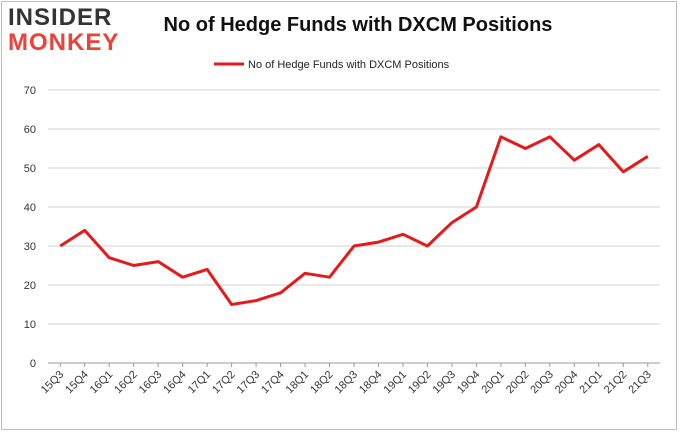 Image resolution: width=680 pixels, height=433 pixels. I want to click on y-tick-label: 10, so click(30, 325).